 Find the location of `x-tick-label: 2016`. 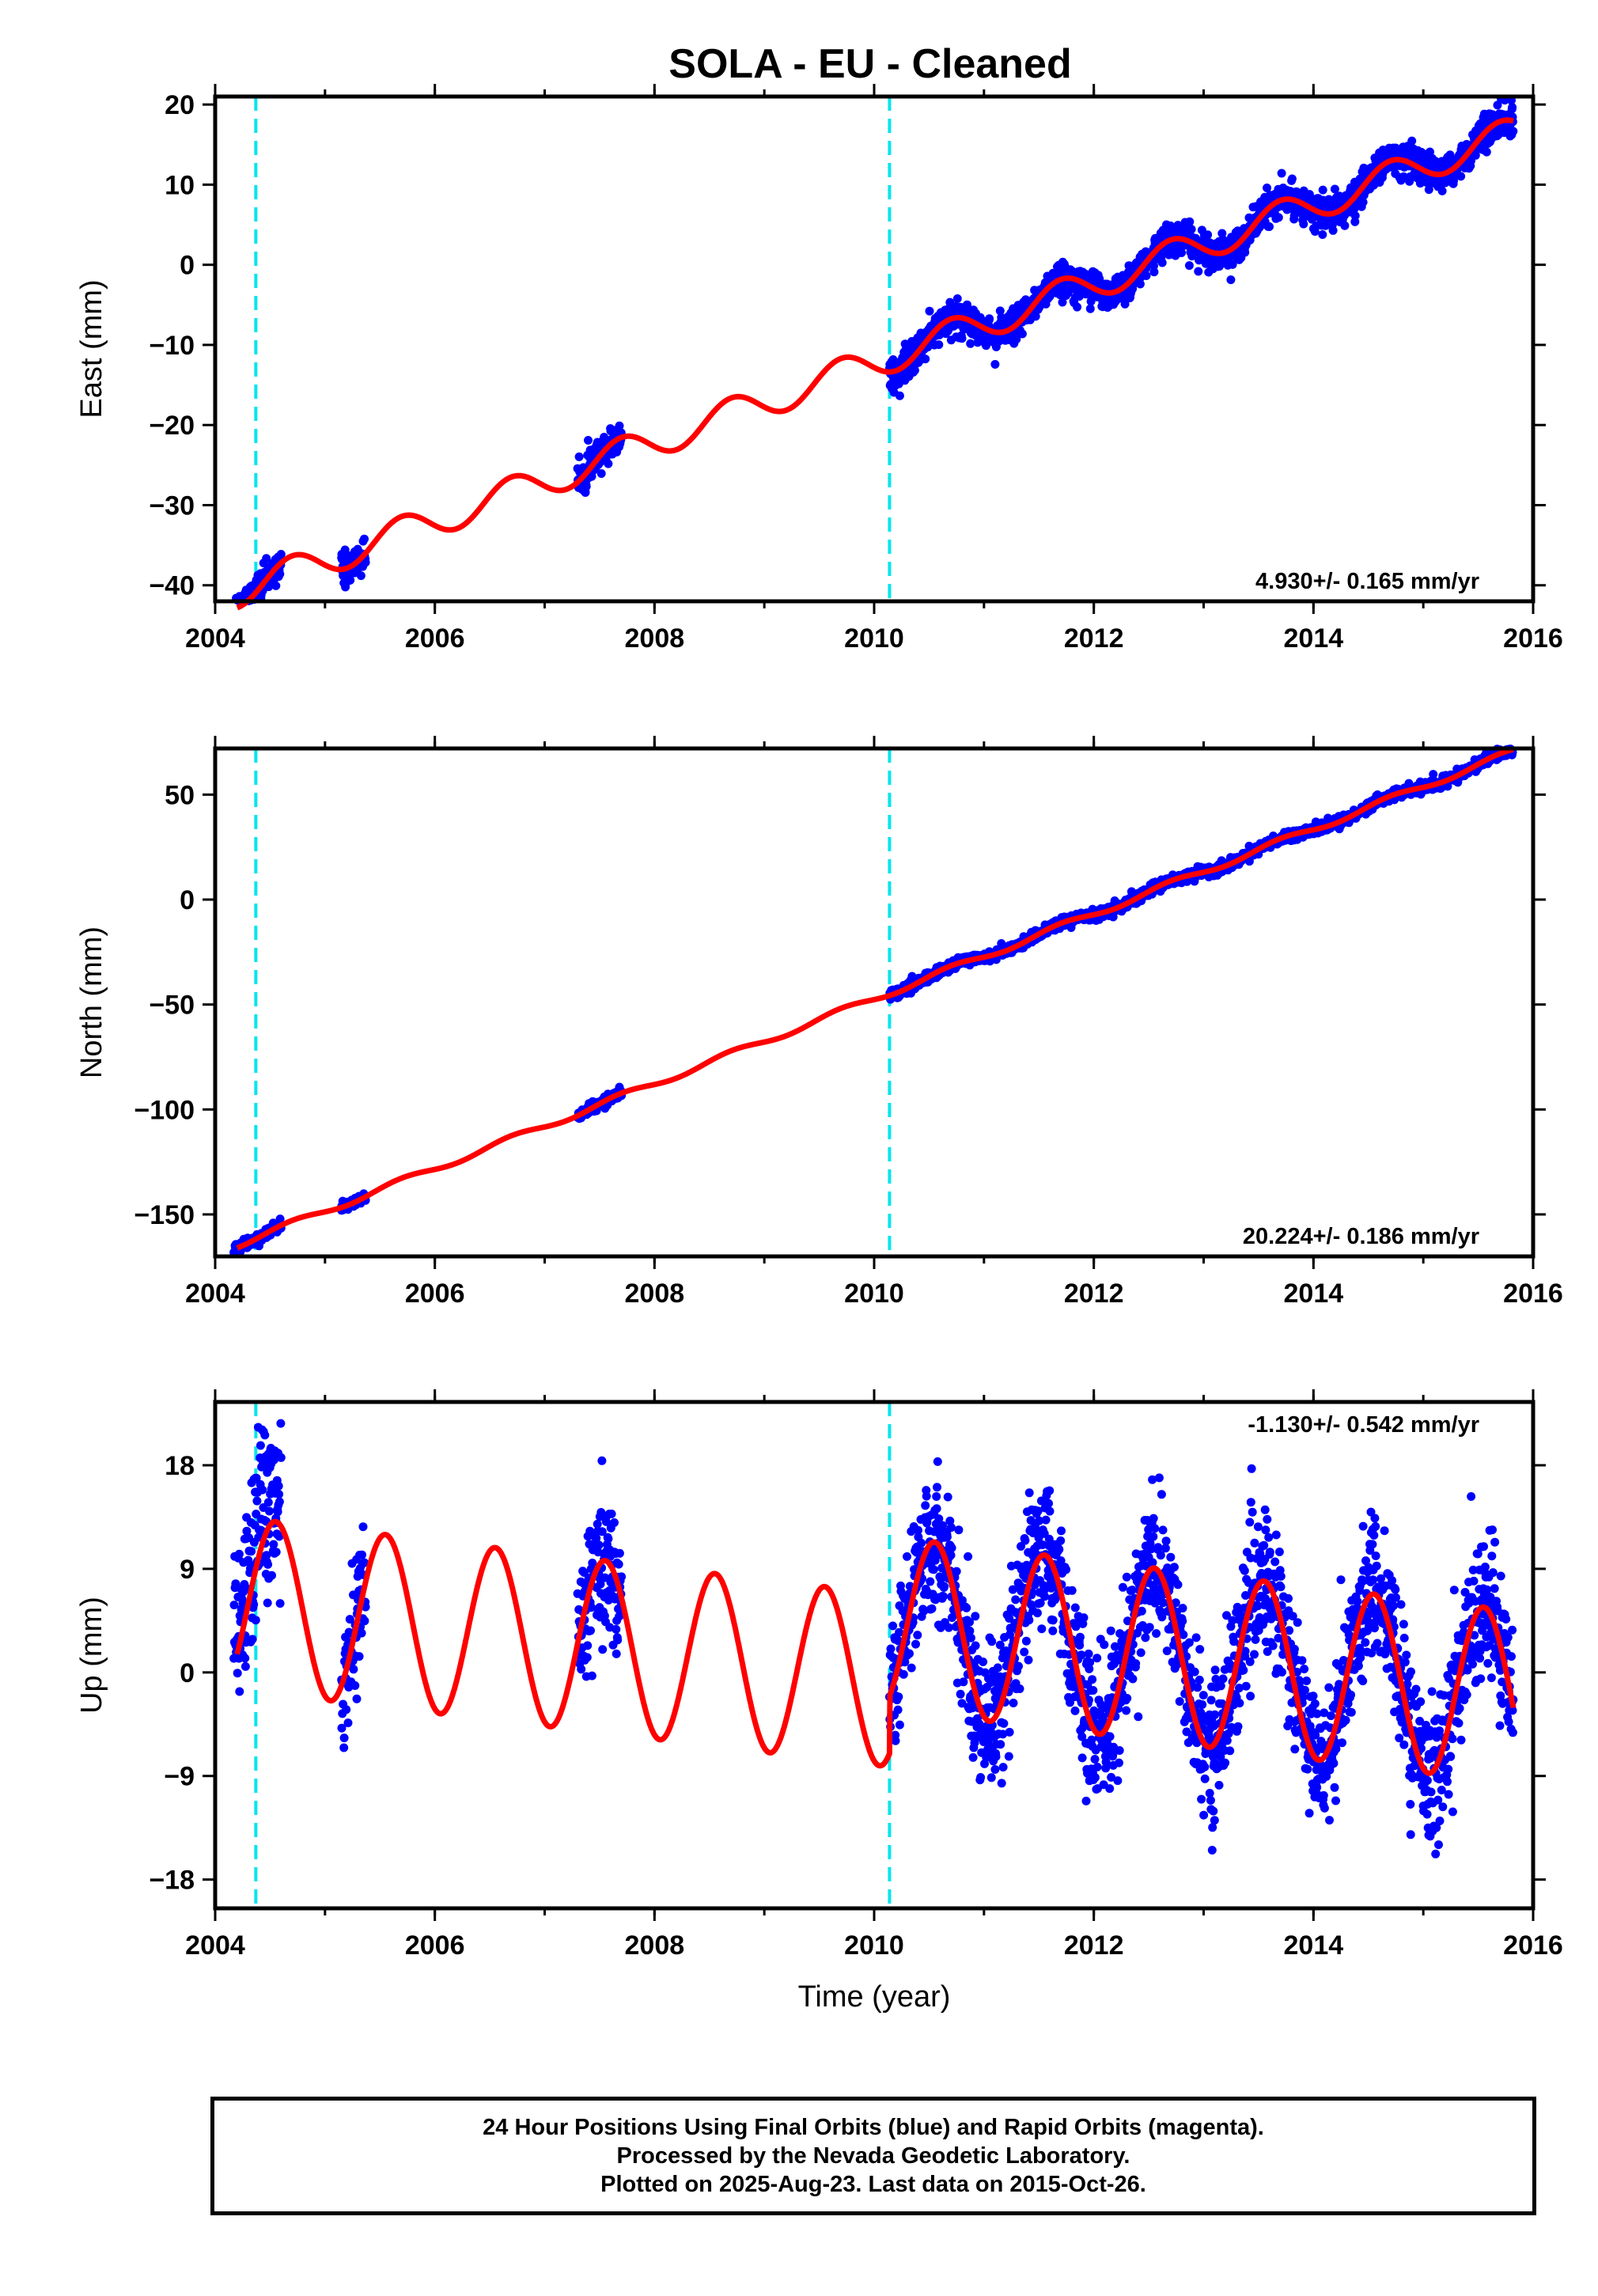

x-tick-label: 2016 is located at coordinates (1533, 638).